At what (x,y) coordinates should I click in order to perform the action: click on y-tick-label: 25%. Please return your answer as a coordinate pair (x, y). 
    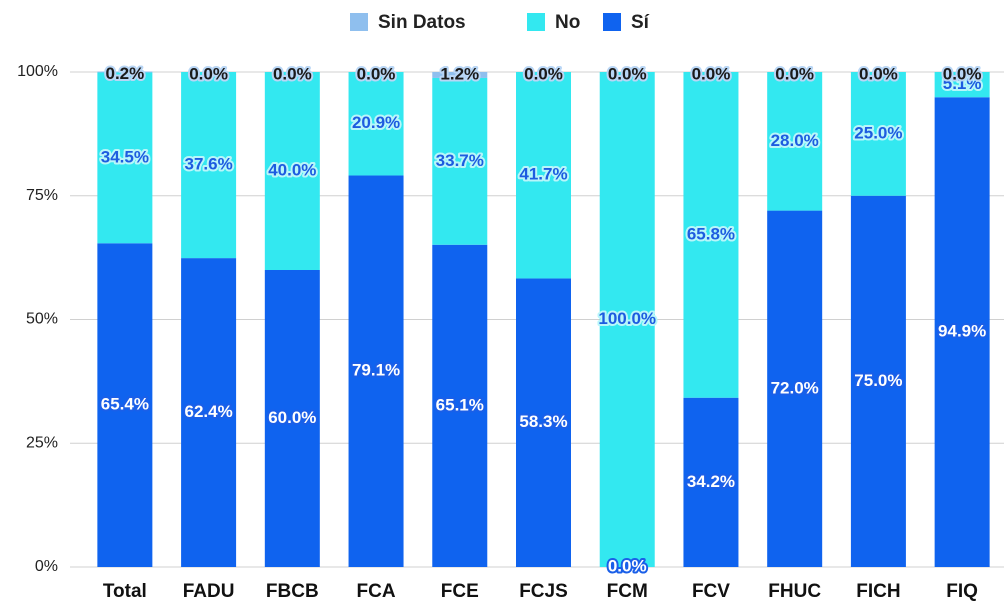
    Looking at the image, I should click on (42, 442).